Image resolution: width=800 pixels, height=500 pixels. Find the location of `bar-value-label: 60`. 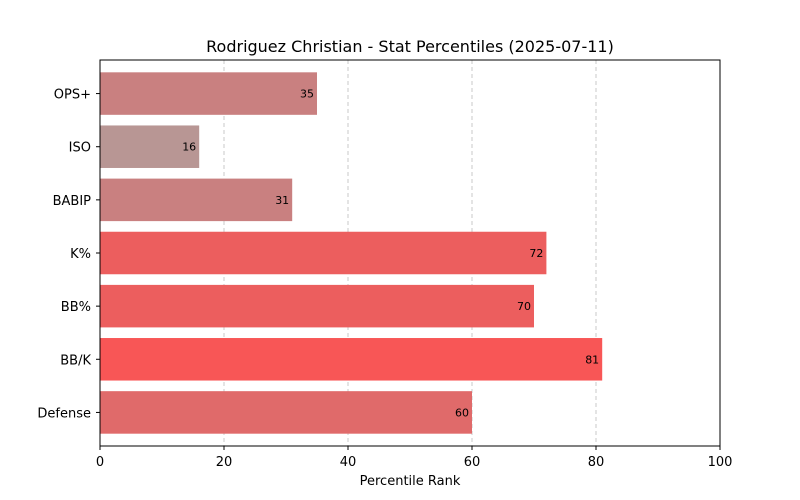

bar-value-label: 60 is located at coordinates (462, 412).